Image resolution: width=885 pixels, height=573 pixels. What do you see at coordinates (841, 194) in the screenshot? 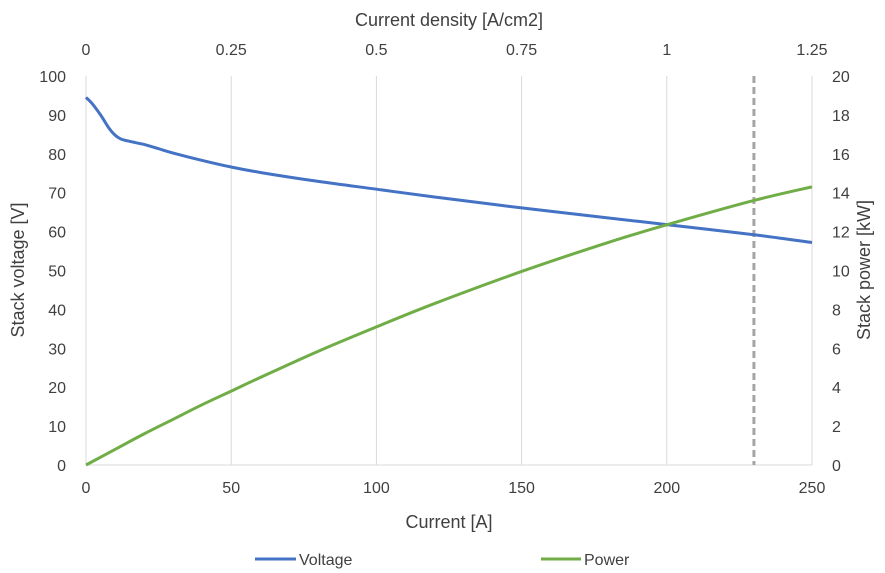
I see `y-right-tick-label: 14` at bounding box center [841, 194].